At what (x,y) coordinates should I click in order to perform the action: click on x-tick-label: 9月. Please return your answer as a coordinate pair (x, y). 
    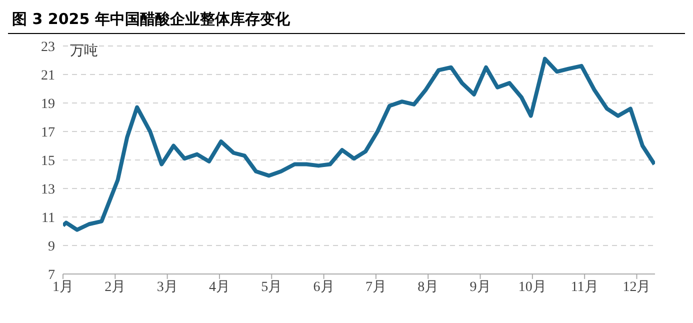
    Looking at the image, I should click on (480, 287).